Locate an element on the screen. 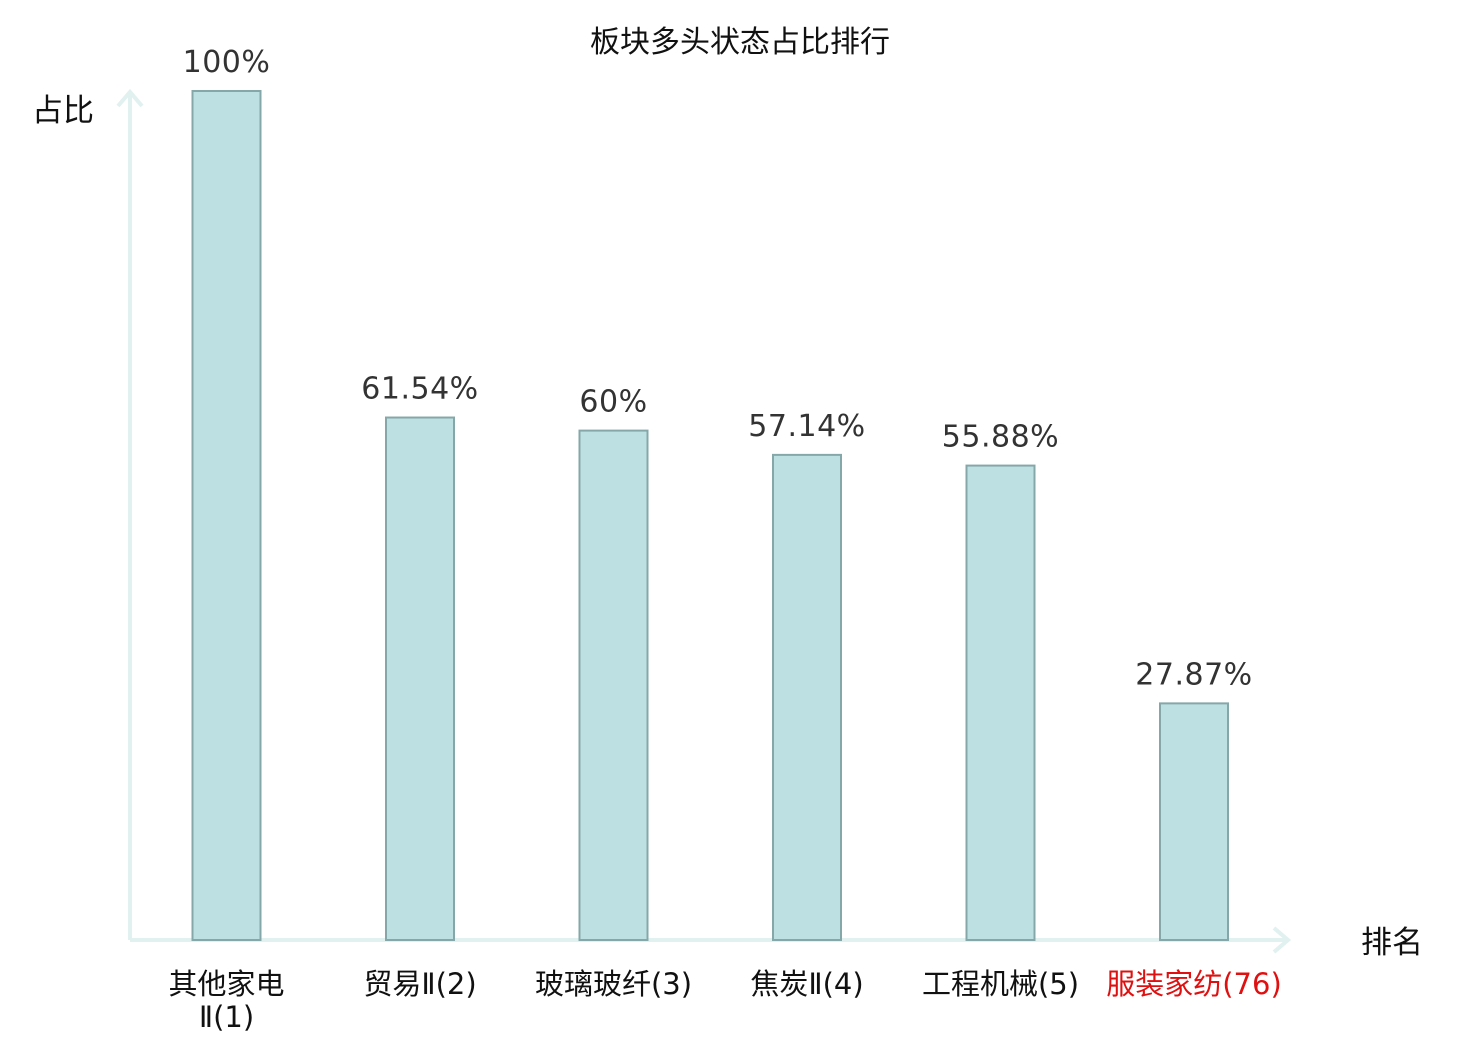  category-label-4: 焦炭Ⅱ(4) is located at coordinates (806, 984).